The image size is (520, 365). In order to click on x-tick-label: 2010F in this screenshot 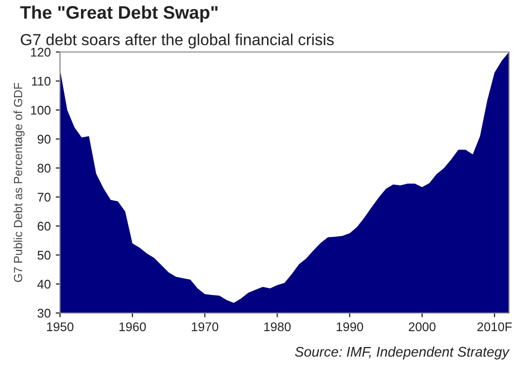, I will do `click(494, 327)`.